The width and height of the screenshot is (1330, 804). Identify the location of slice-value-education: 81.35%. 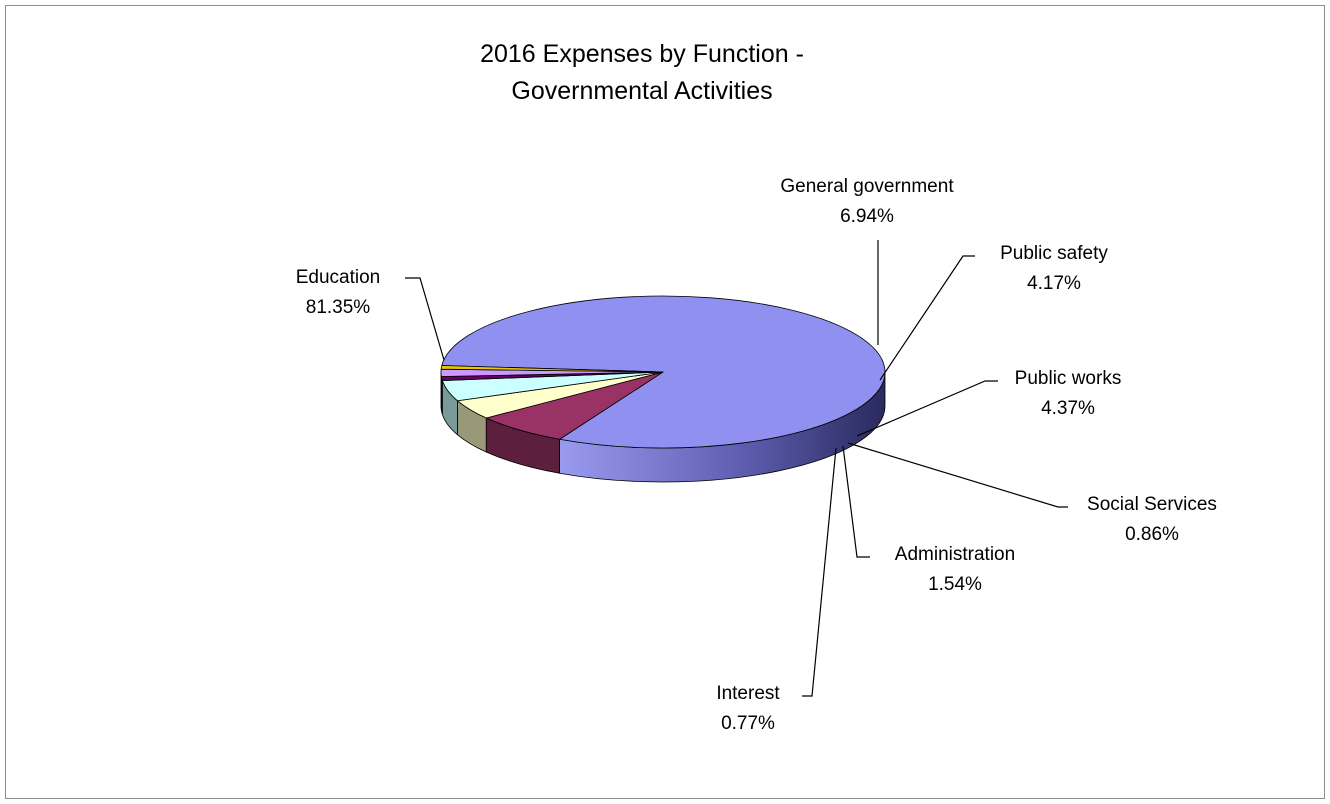
(338, 307).